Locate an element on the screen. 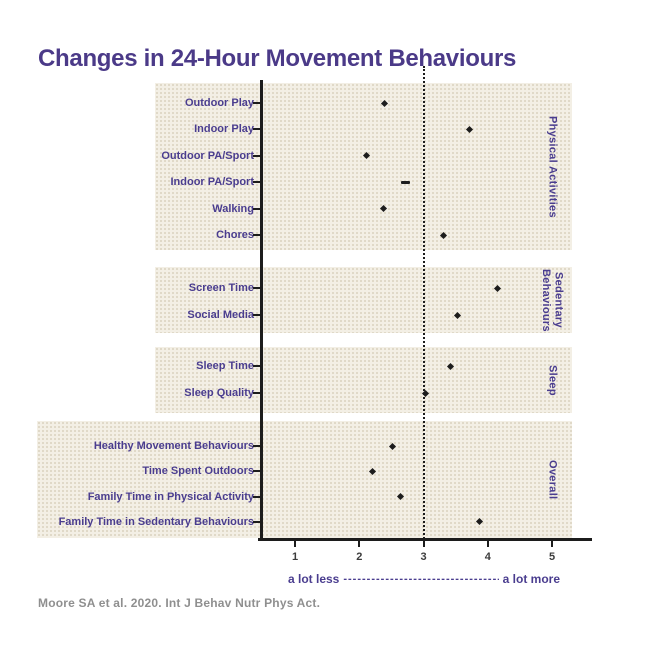  category-label: Family Time in Sedentary Behaviours is located at coordinates (156, 521).